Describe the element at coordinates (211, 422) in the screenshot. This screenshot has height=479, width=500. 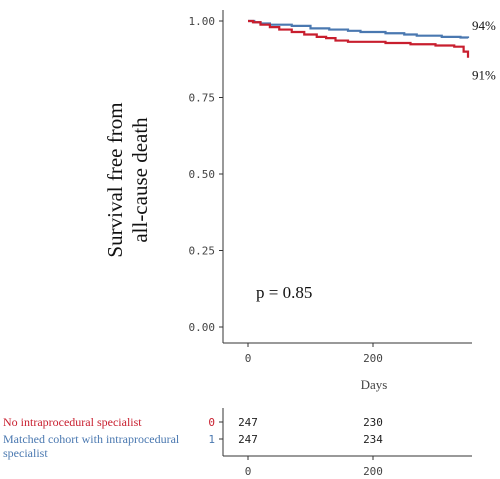
I see `risk-row-strata: 0` at that location.